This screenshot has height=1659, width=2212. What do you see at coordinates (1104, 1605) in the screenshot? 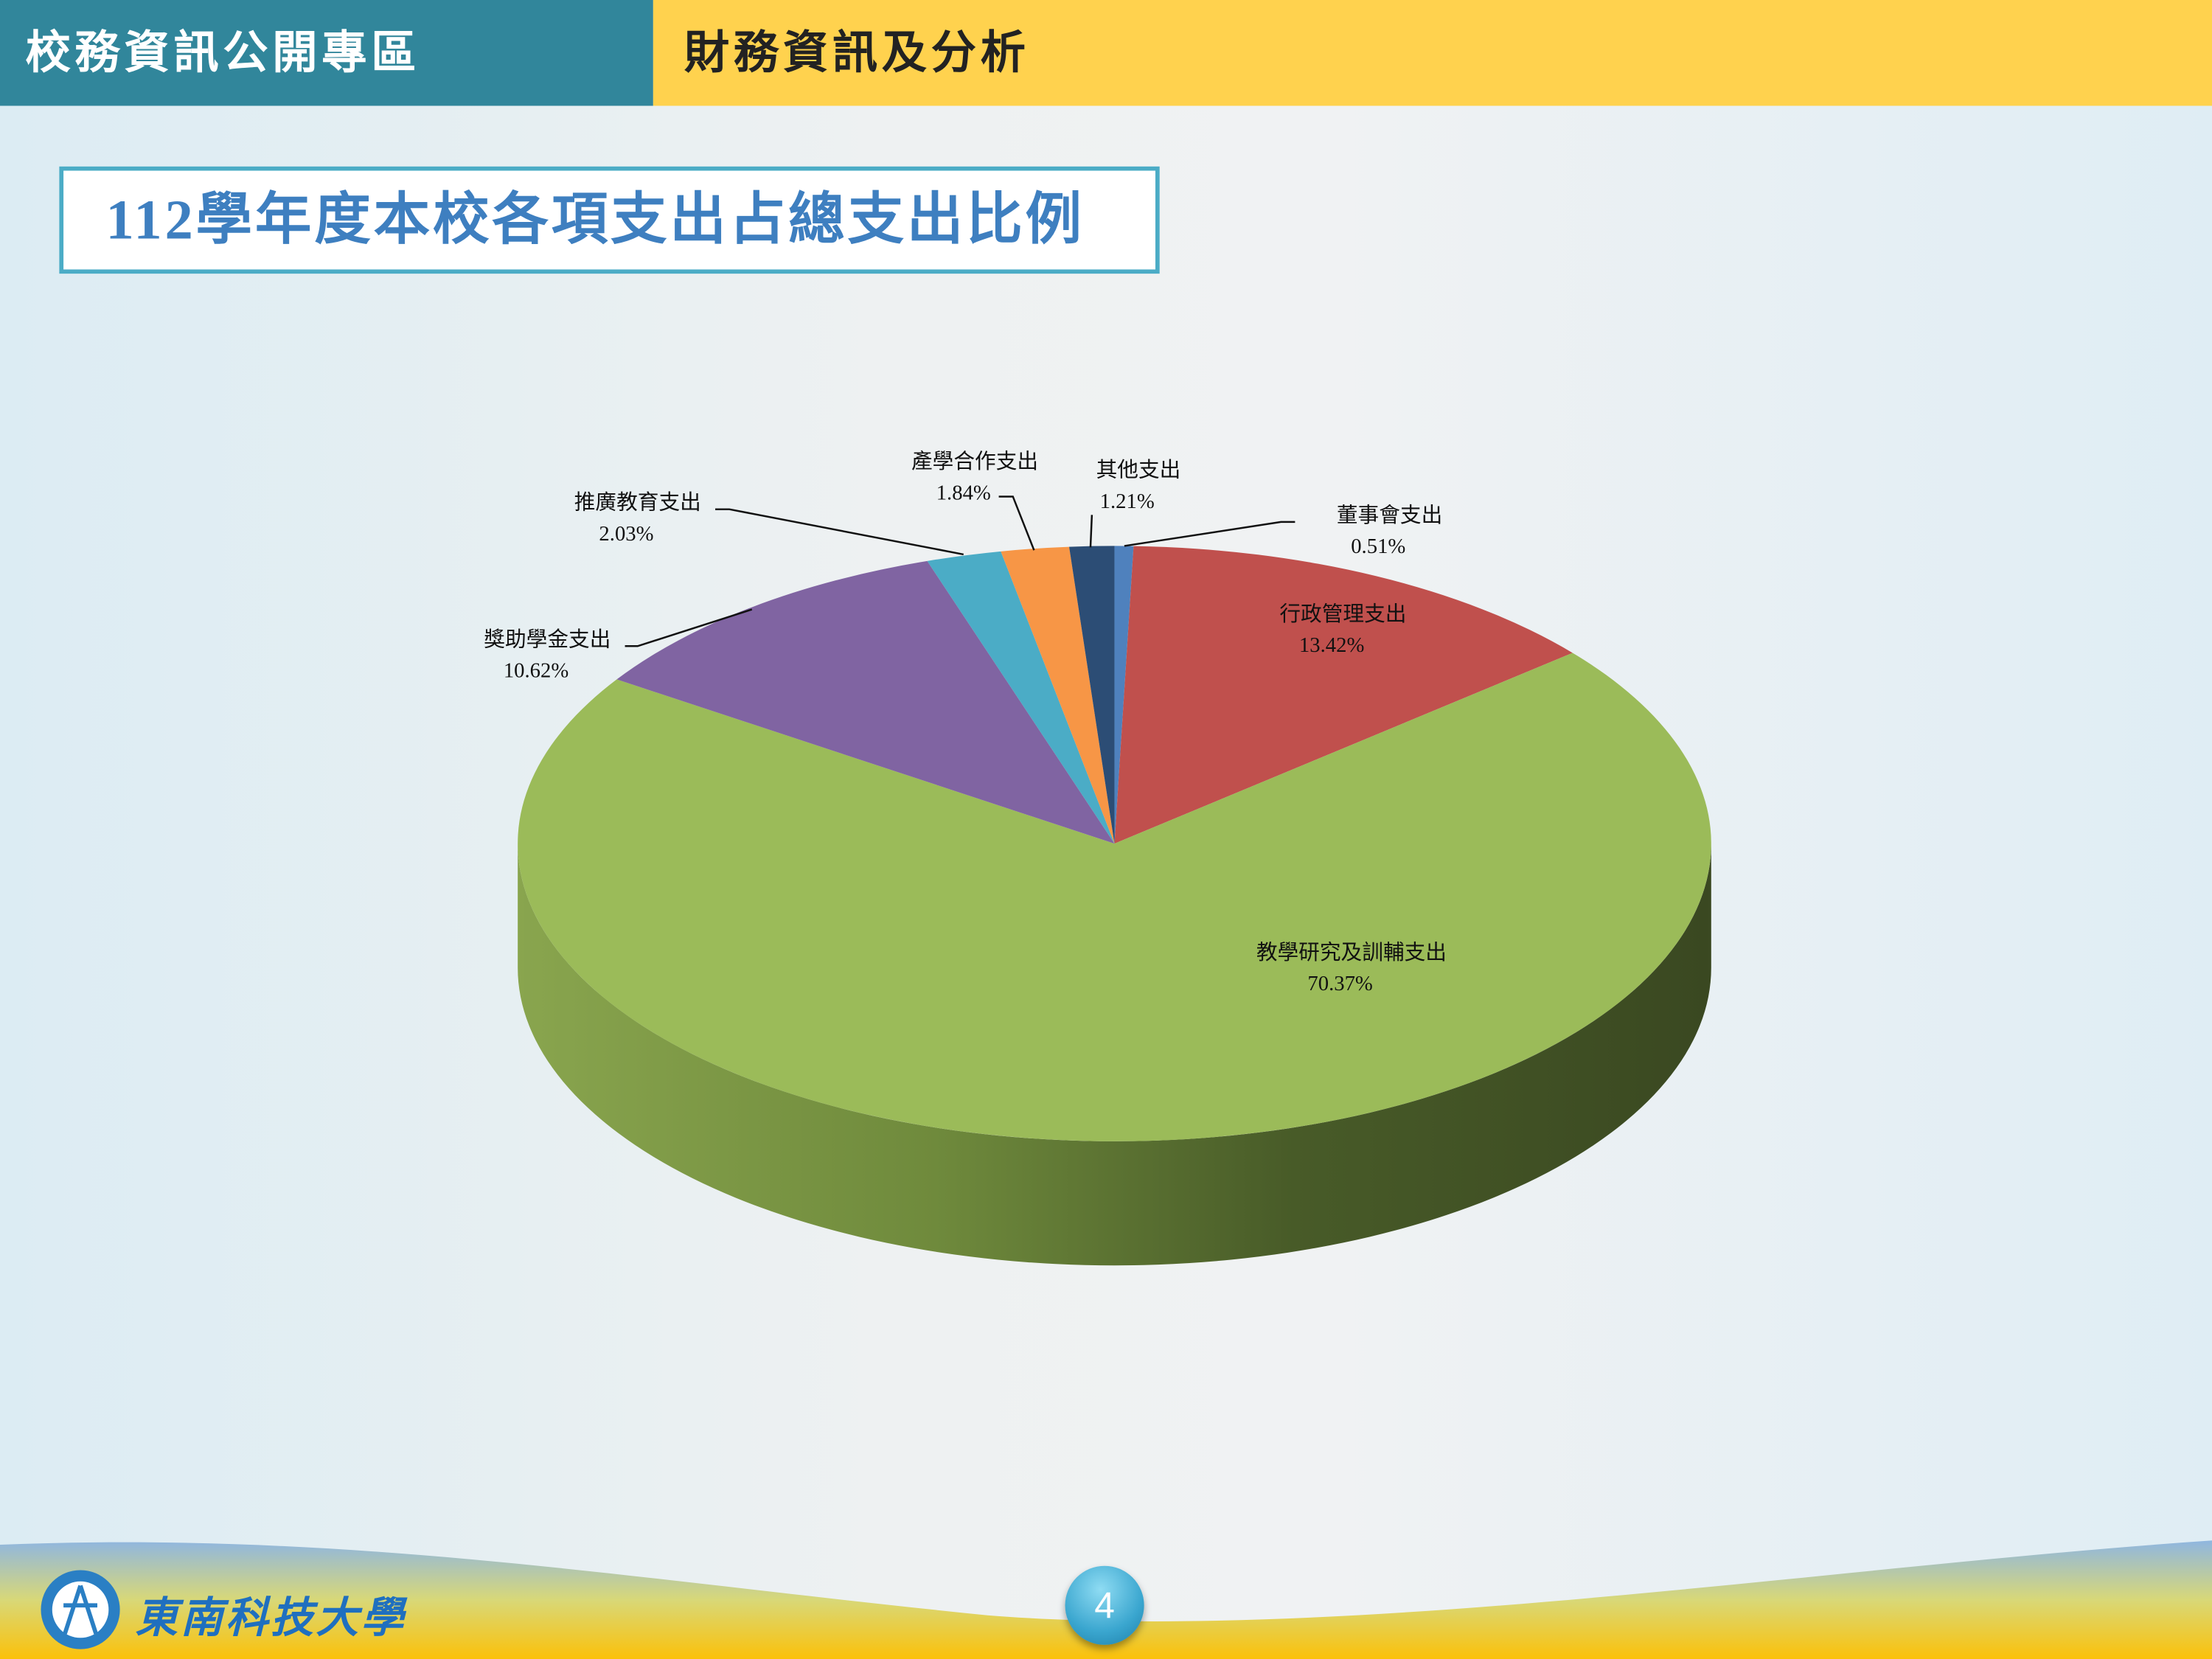
I see `page-number-badge: 4` at bounding box center [1104, 1605].